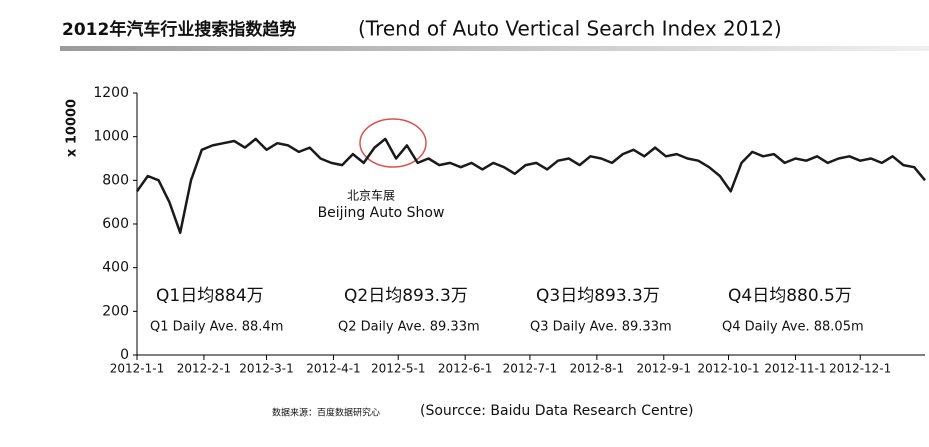  Describe the element at coordinates (398, 369) in the screenshot. I see `x-tick-label: 2012-5-1` at that location.